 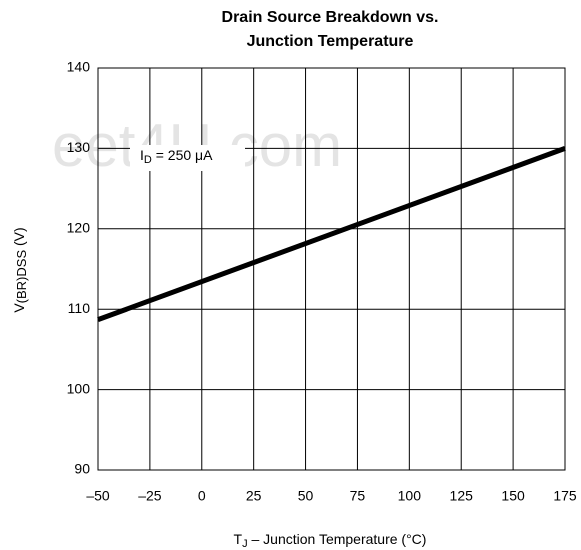 What do you see at coordinates (79, 308) in the screenshot?
I see `y-tick-label: 110` at bounding box center [79, 308].